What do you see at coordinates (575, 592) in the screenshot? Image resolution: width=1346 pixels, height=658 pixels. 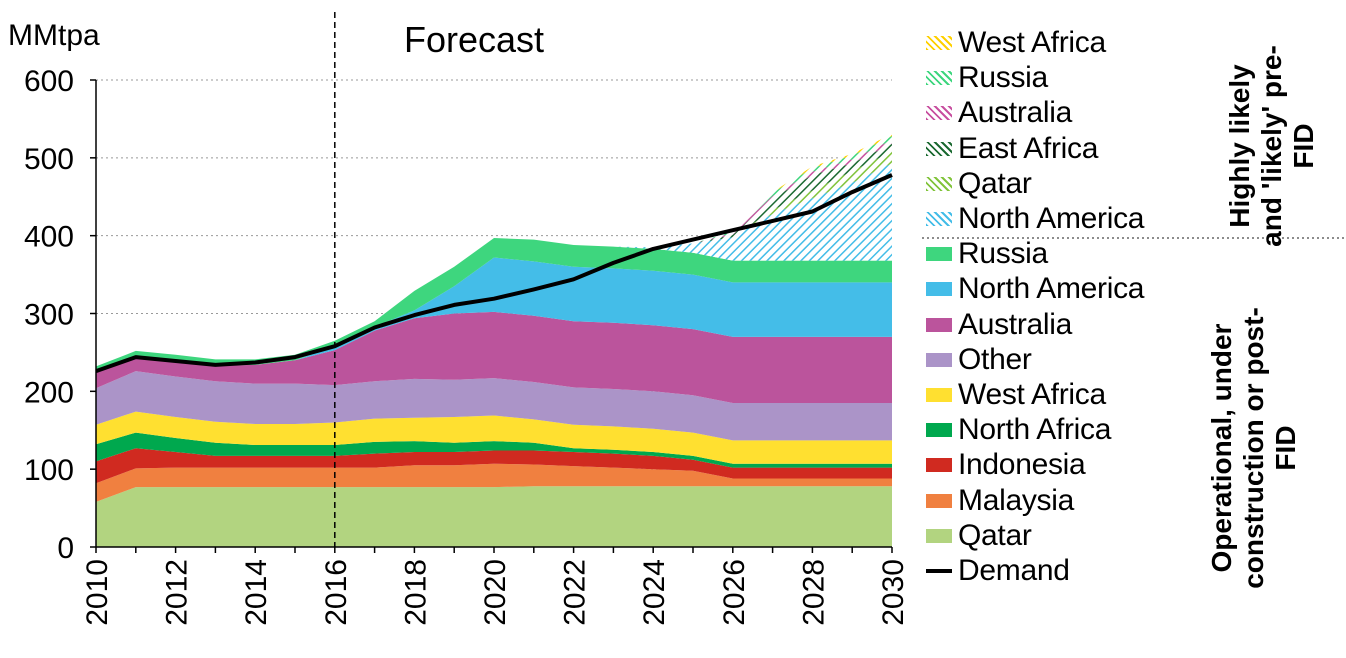 I see `x-tick-label-2022: 2022` at bounding box center [575, 592].